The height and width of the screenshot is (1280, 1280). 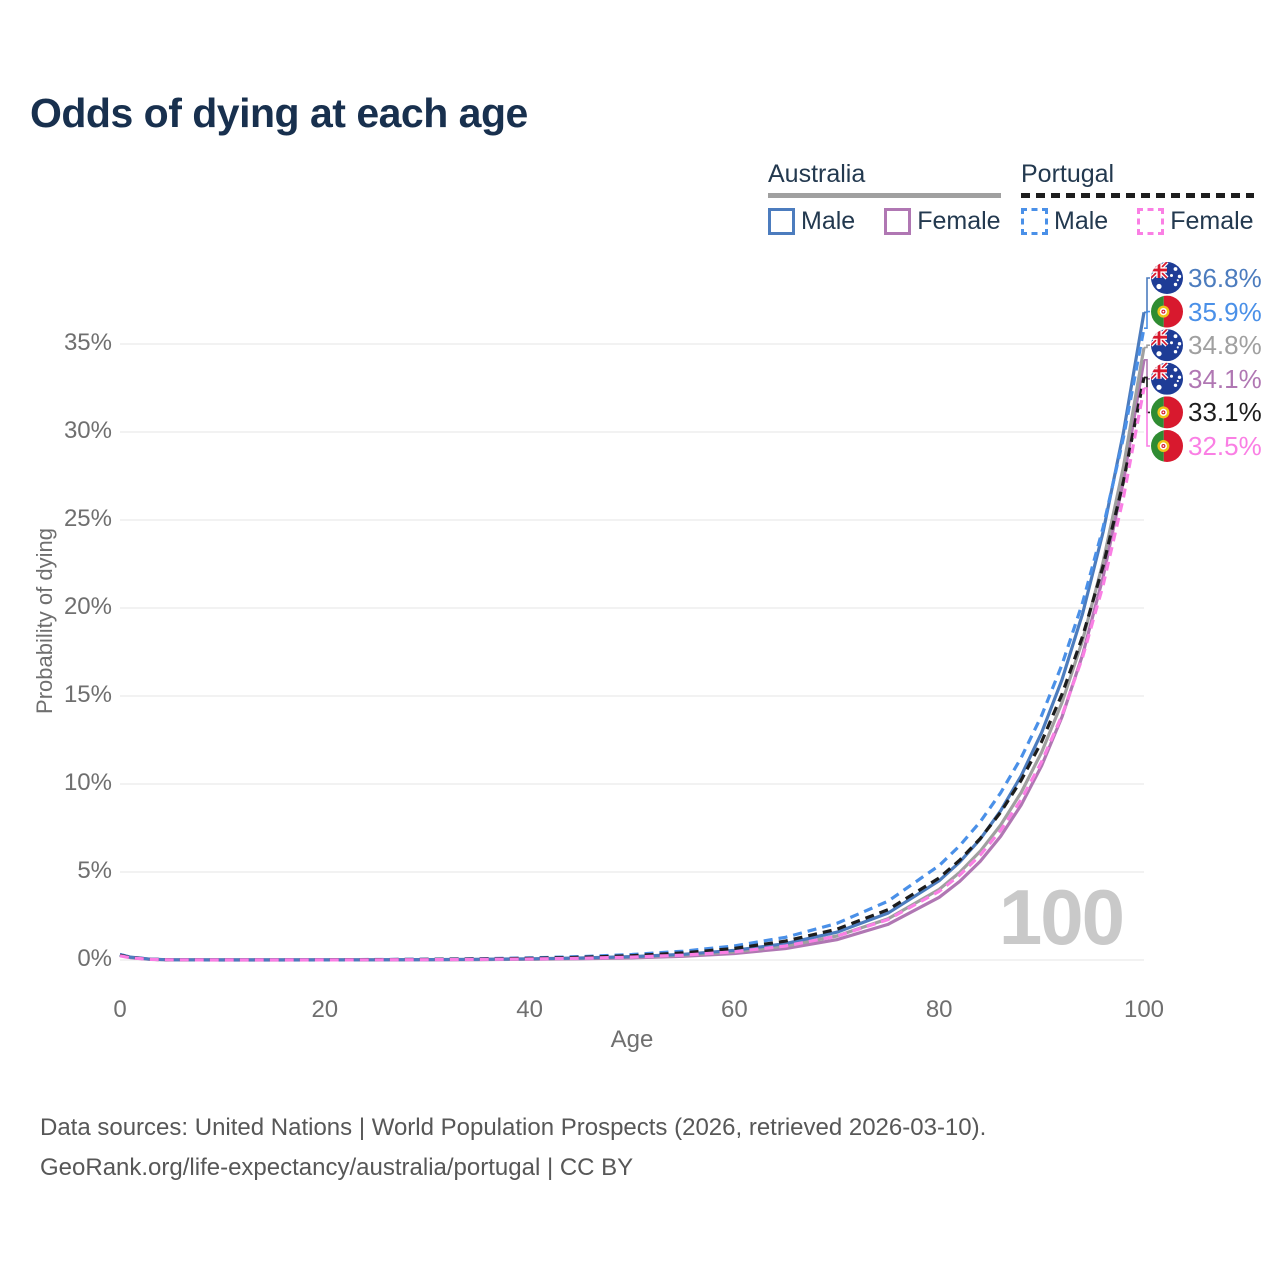 What do you see at coordinates (1147, 369) in the screenshot?
I see `leader-line-australia-female-female` at bounding box center [1147, 369].